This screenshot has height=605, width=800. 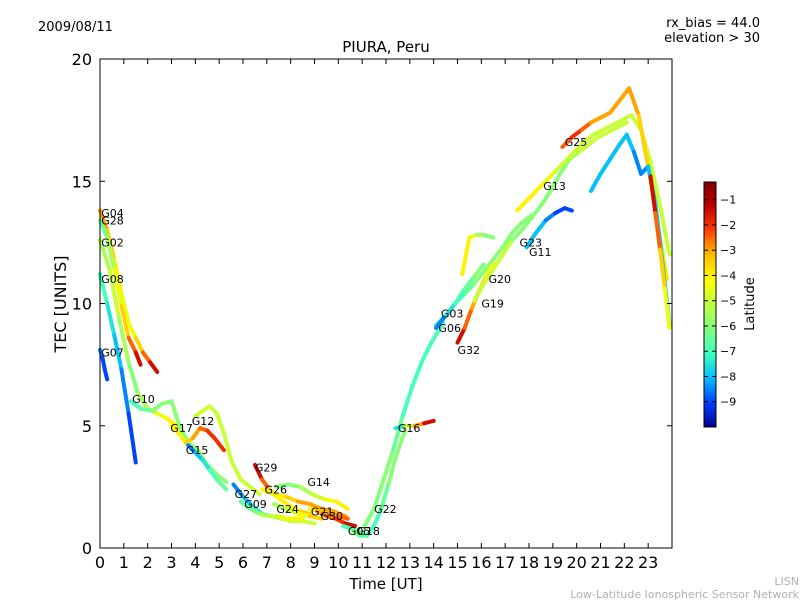 I want to click on series-g08, so click(x=118, y=368).